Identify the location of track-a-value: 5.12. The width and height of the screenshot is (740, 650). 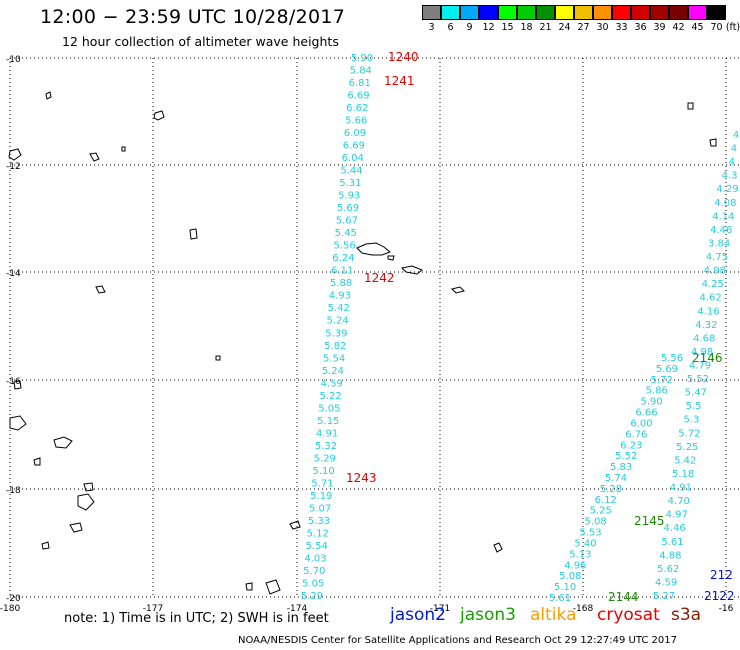
(318, 533).